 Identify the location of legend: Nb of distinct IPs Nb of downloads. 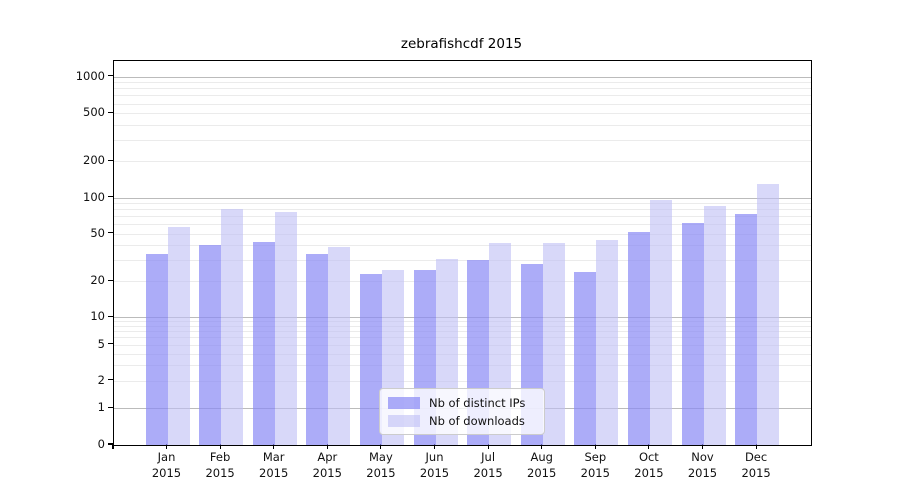
(462, 411).